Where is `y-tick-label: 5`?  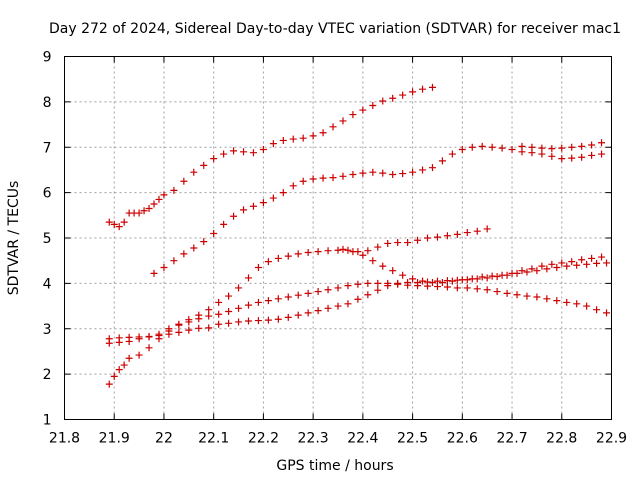
y-tick-label: 5 is located at coordinates (47, 239).